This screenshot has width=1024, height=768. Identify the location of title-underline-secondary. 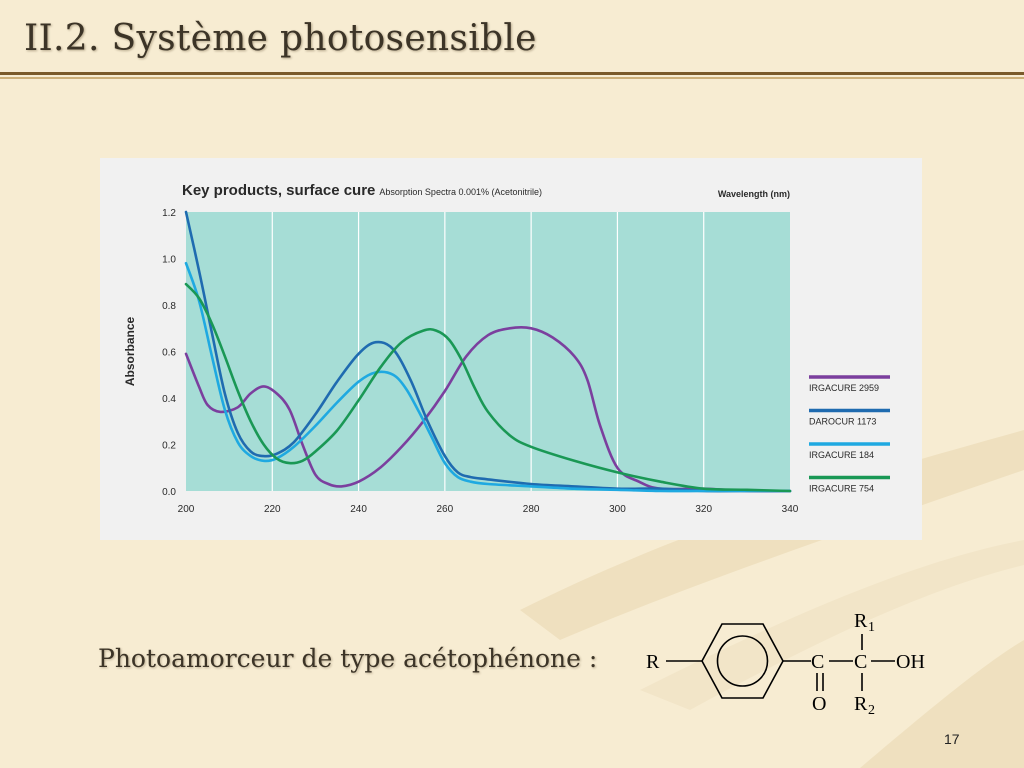
(512, 78).